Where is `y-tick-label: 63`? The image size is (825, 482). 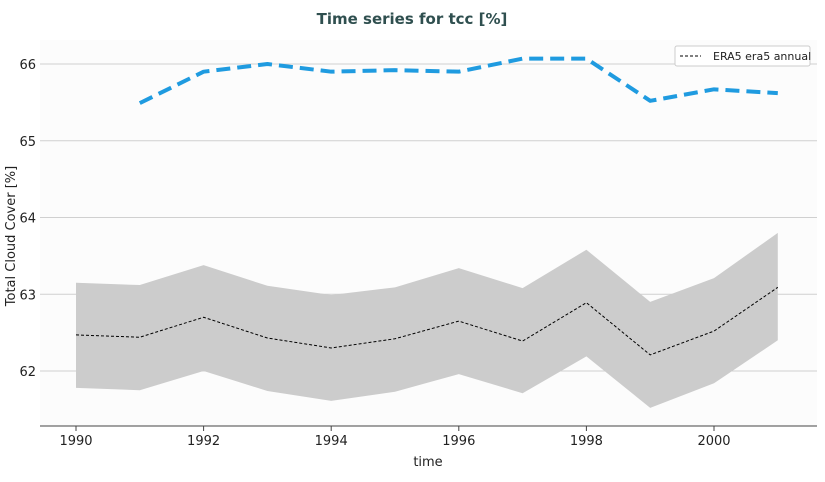 y-tick-label: 63 is located at coordinates (27, 295).